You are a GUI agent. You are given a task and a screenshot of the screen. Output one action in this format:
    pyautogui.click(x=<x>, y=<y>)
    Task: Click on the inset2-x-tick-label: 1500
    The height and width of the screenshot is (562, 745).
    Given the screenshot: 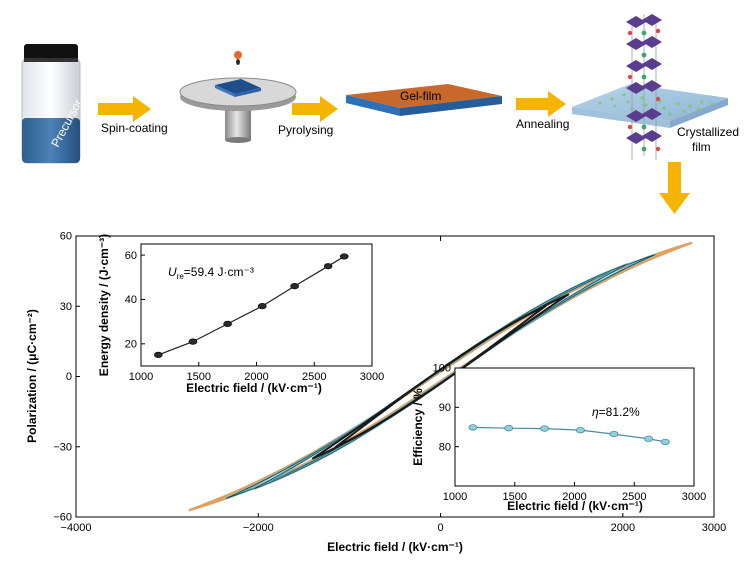 What is the action you would take?
    pyautogui.click(x=515, y=497)
    